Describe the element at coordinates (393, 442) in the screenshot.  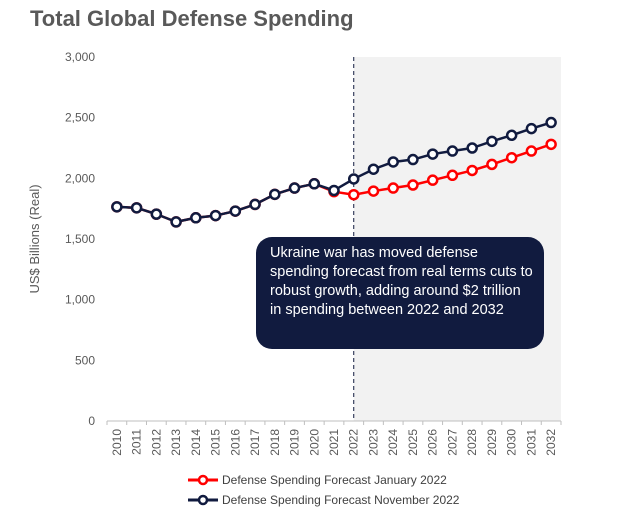
I see `x-tick-label: 2024` at that location.